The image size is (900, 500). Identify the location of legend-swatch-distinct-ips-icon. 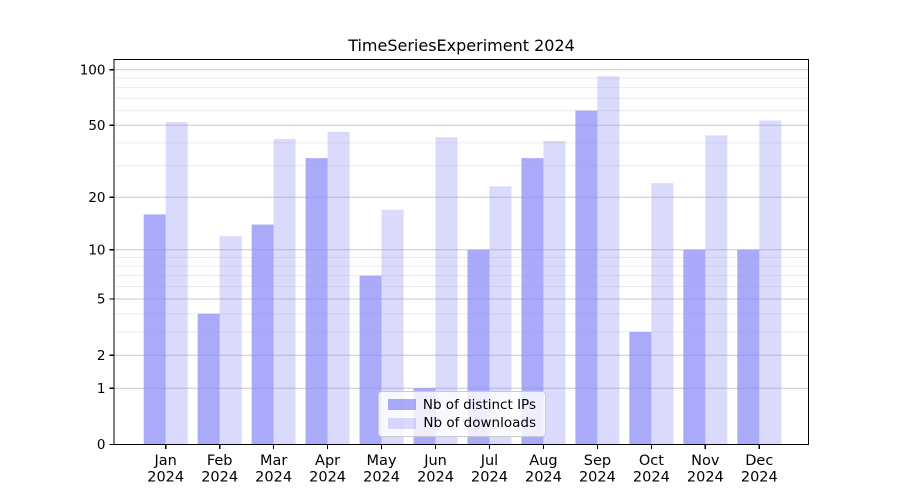
(402, 405).